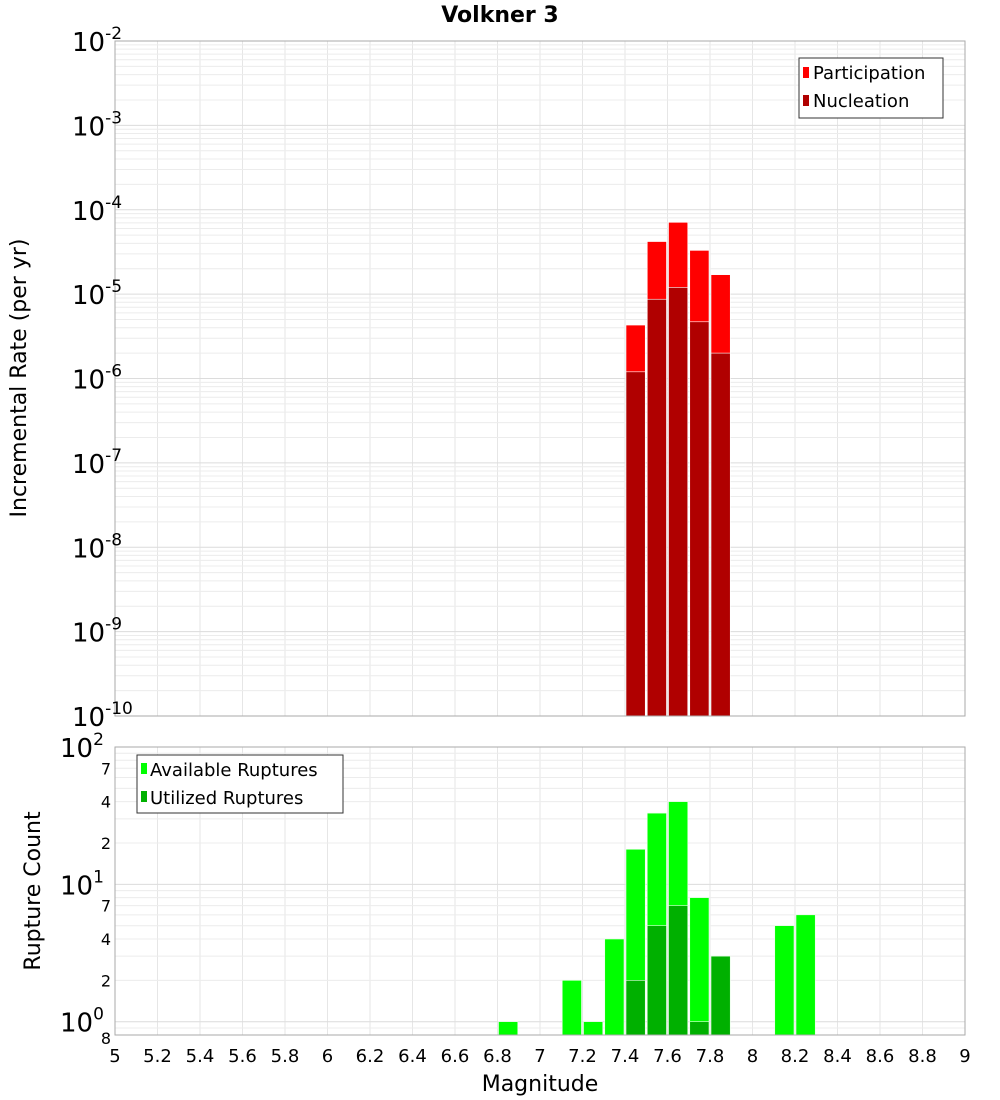 This screenshot has width=1000, height=1100. What do you see at coordinates (582, 1056) in the screenshot?
I see `x-tick-label: 7.2` at bounding box center [582, 1056].